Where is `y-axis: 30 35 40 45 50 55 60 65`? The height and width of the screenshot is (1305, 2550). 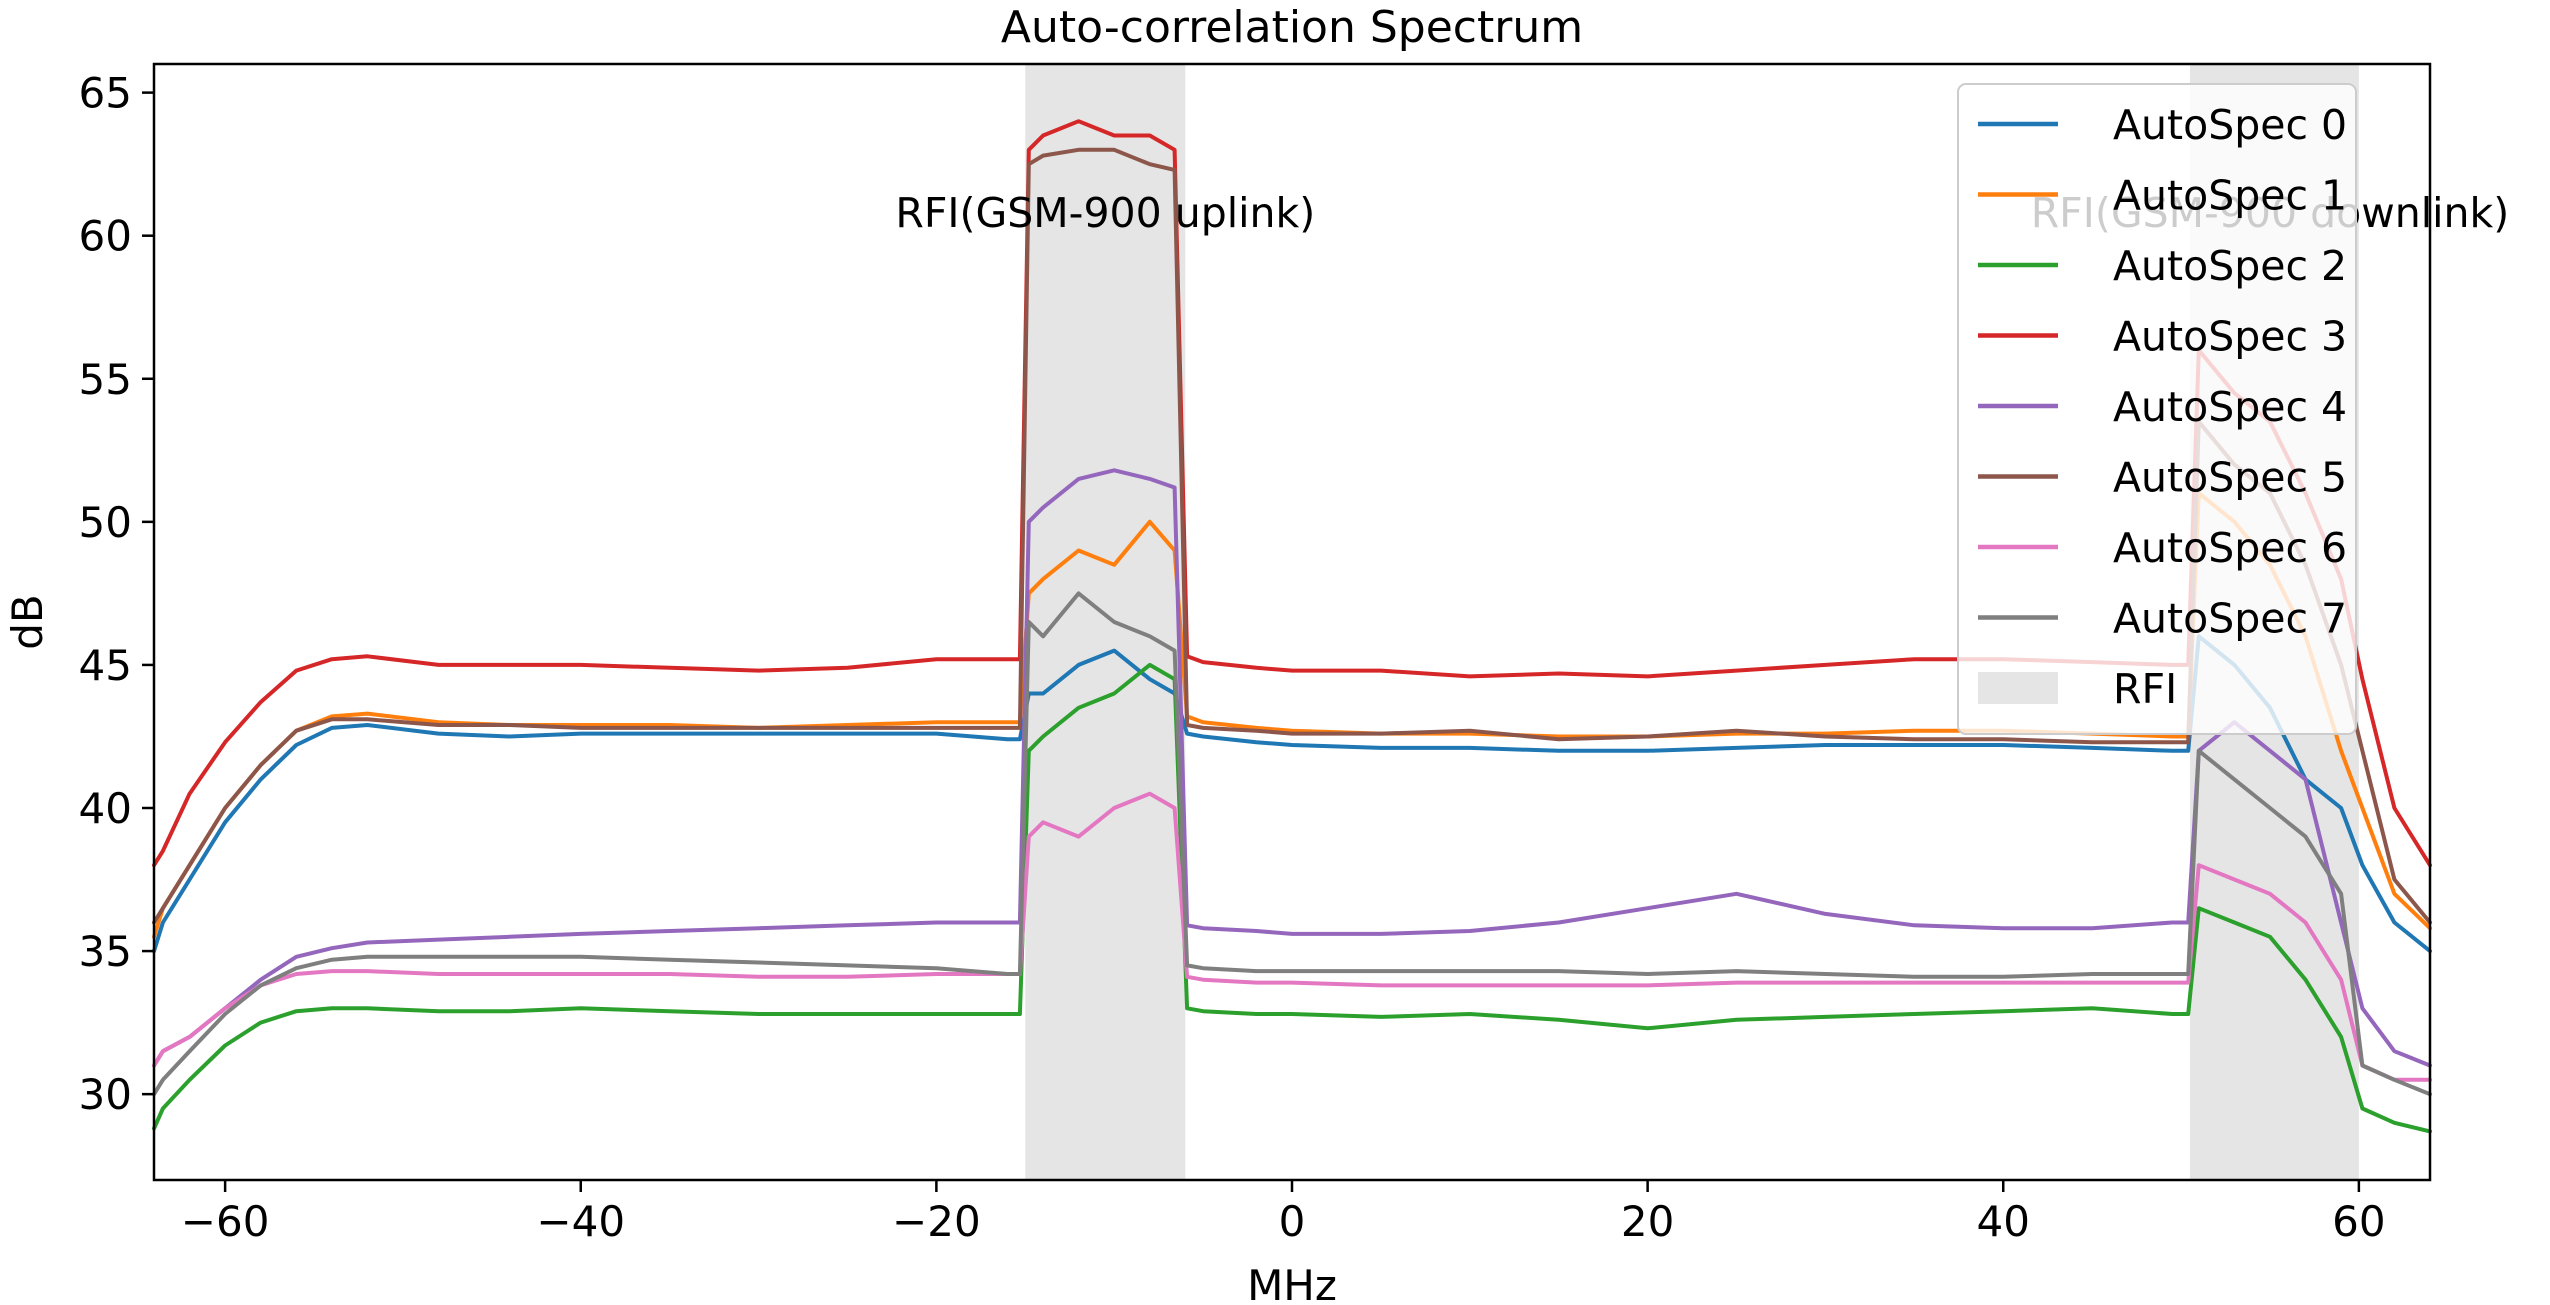 y-axis: 30 35 40 45 50 55 60 65 is located at coordinates (116, 594).